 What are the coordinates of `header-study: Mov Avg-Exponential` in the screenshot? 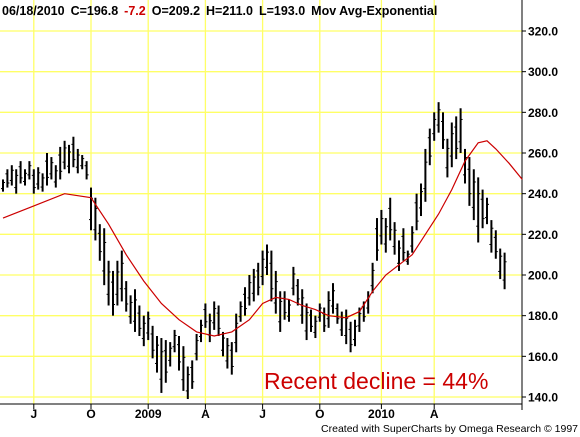 It's located at (374, 11).